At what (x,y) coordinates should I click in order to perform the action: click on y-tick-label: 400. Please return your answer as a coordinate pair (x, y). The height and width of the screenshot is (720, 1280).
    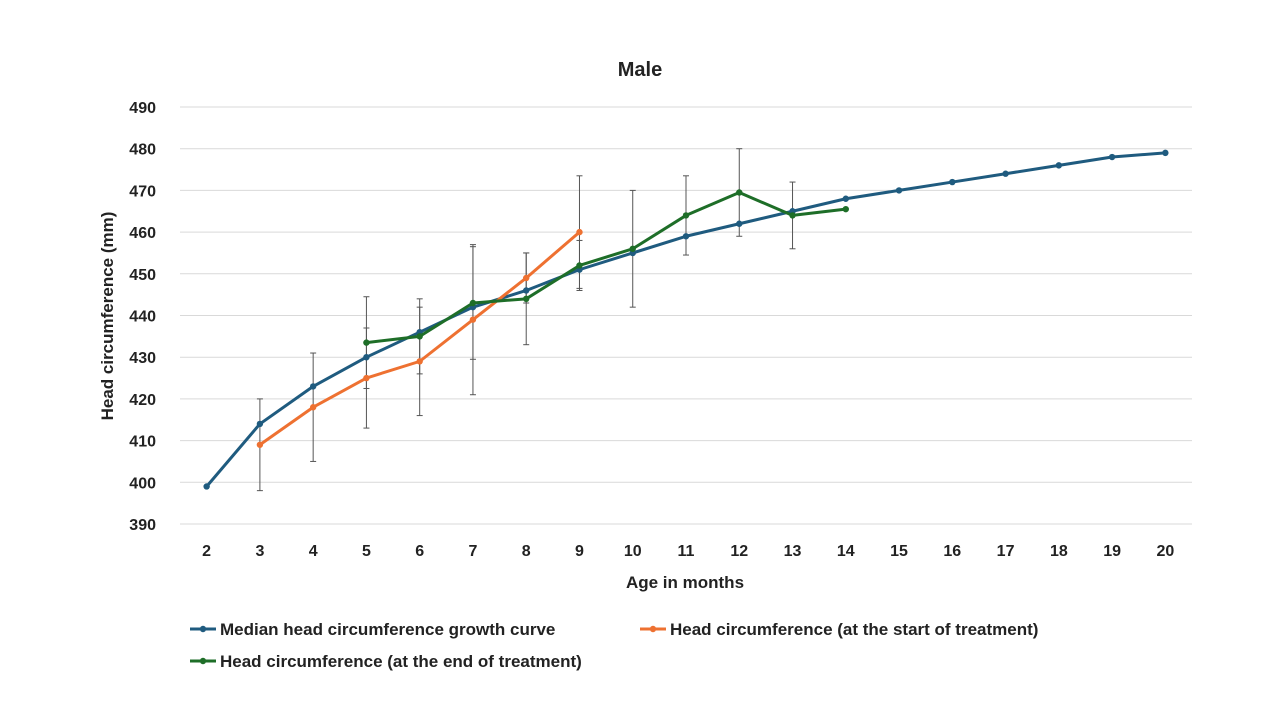
    Looking at the image, I should click on (142, 483).